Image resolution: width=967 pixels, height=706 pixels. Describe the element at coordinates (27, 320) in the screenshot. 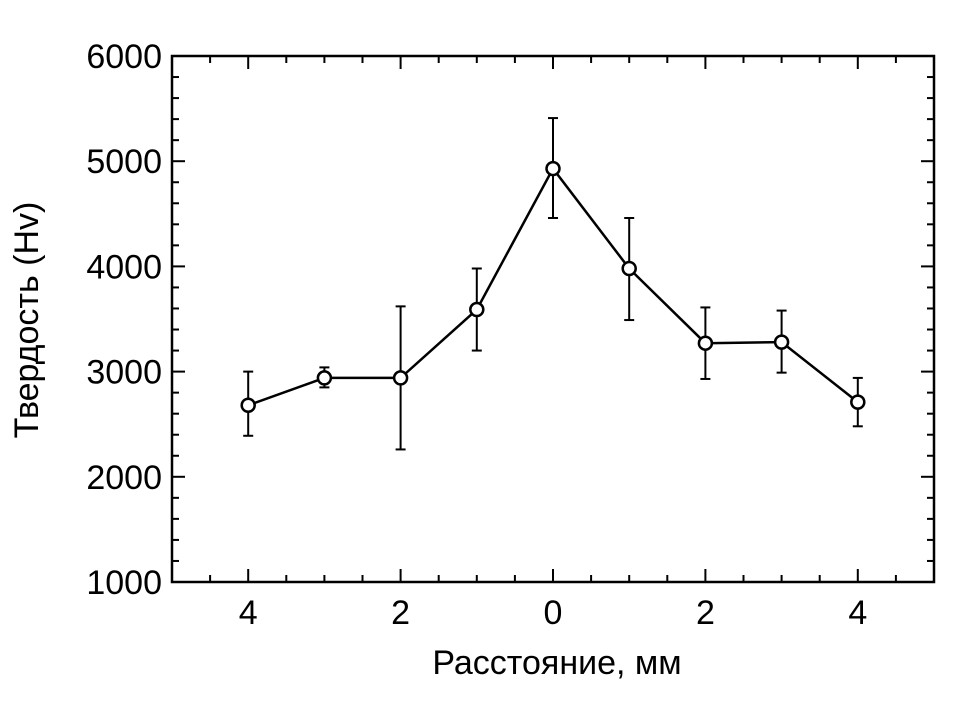

I see `y-axis-title: Твердость (Hv)` at that location.